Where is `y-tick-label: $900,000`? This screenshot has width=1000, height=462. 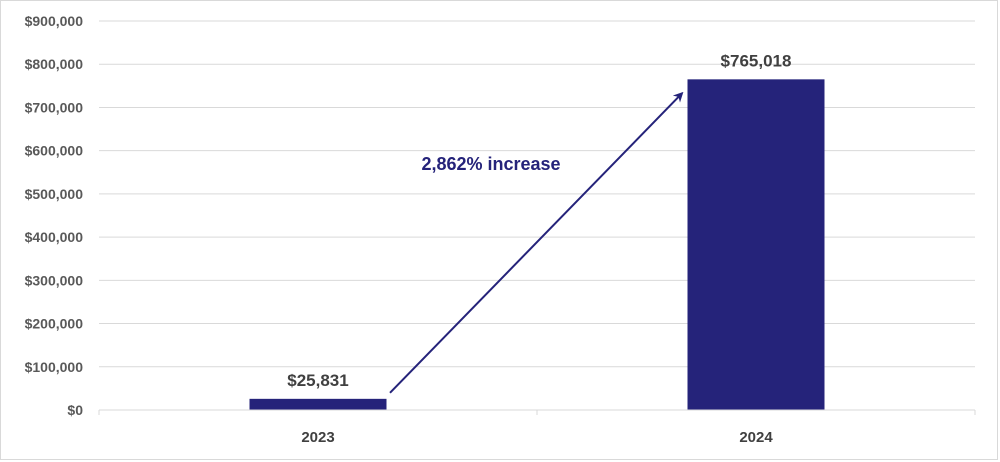 y-tick-label: $900,000 is located at coordinates (54, 21).